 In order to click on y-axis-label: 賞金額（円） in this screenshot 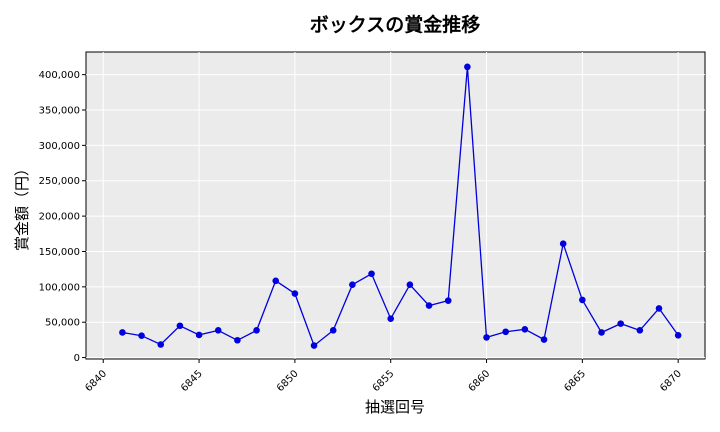, I will do `click(22, 206)`.